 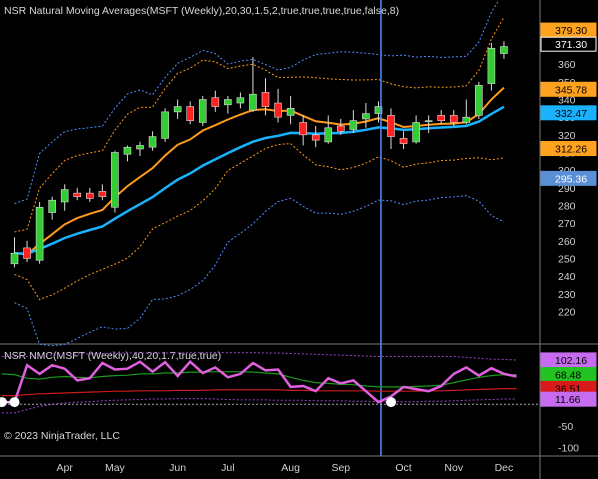 What do you see at coordinates (568, 449) in the screenshot?
I see `oscillator-axis-tick-label: -100` at bounding box center [568, 449].